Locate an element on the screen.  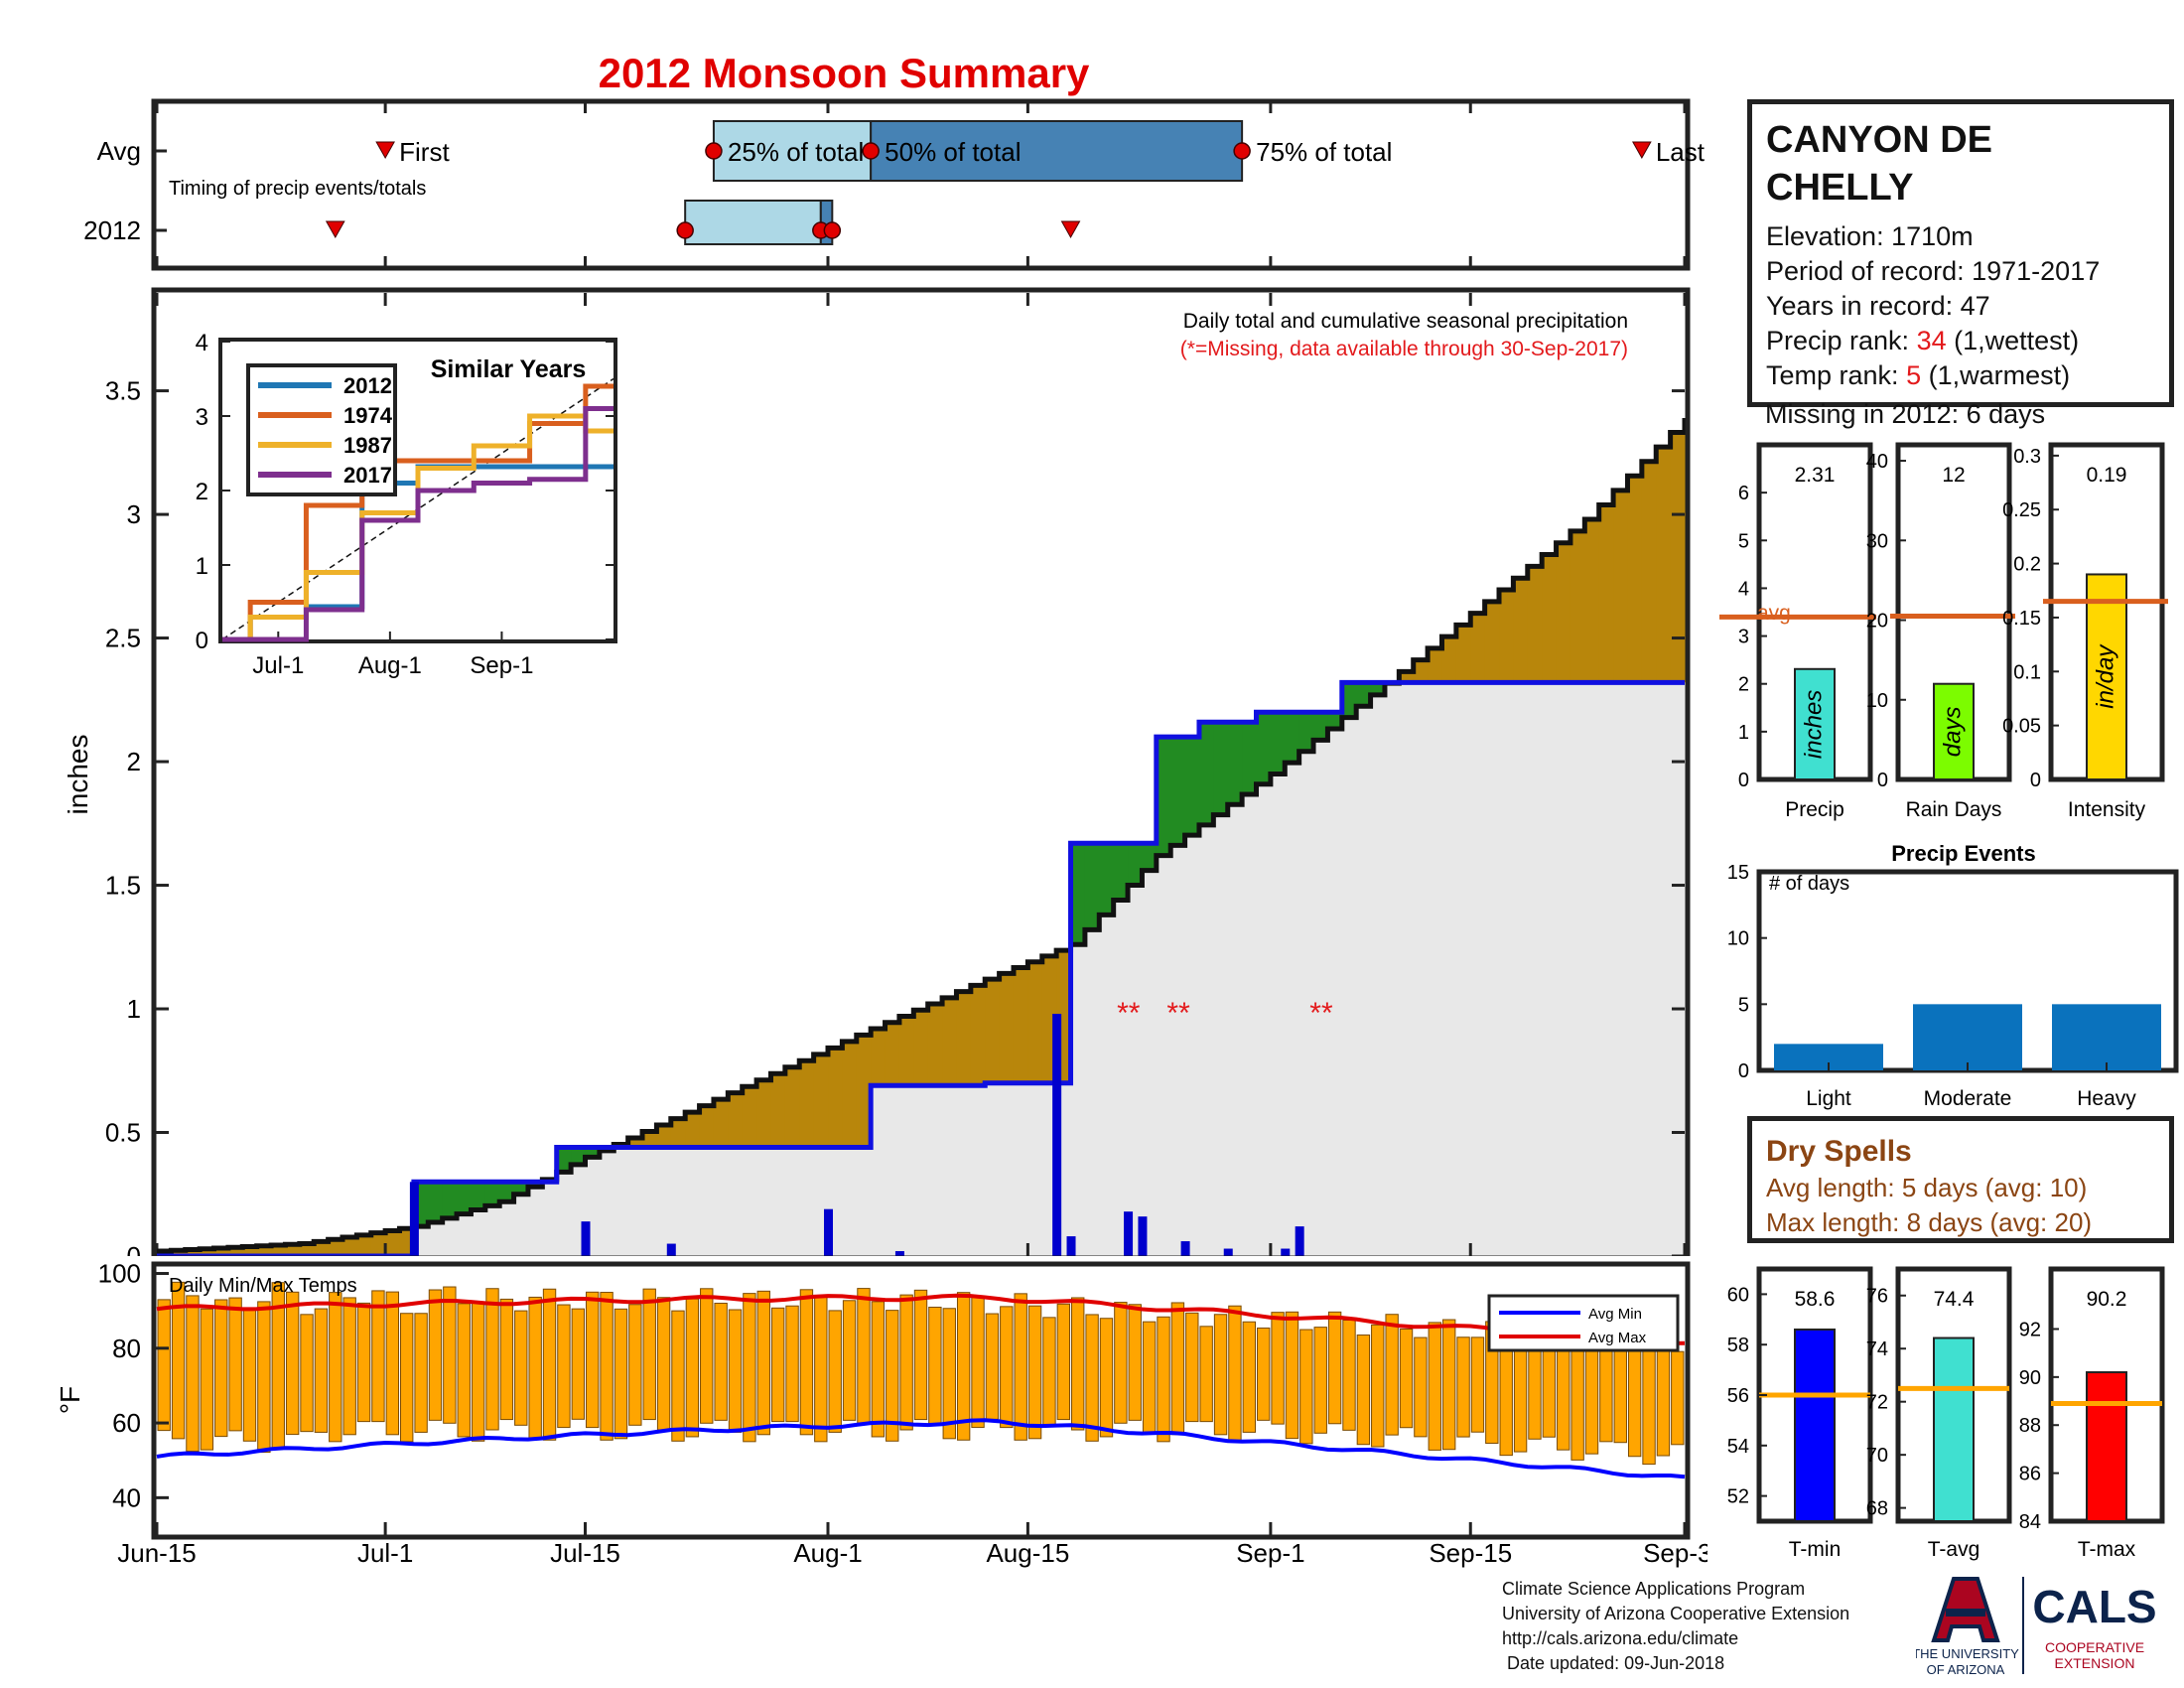
temps-ytick-label: 40 is located at coordinates (126, 1497).